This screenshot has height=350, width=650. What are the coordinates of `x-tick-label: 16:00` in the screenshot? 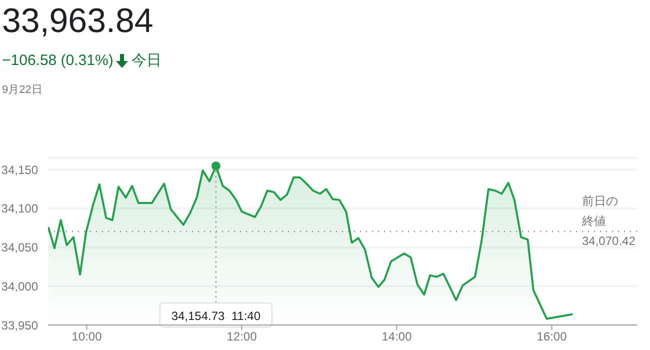 It's located at (552, 337).